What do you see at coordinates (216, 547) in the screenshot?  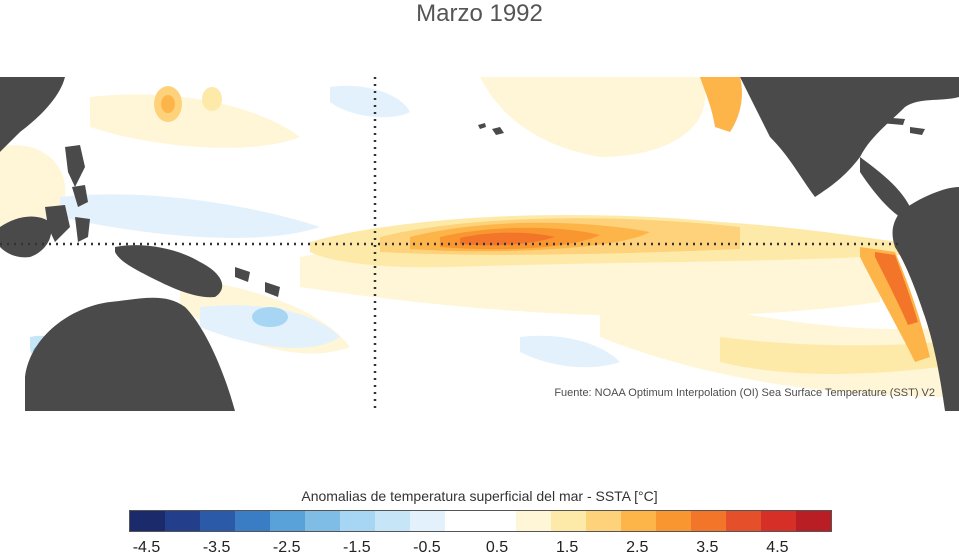 I see `colorbar-tick-label: -3.5` at bounding box center [216, 547].